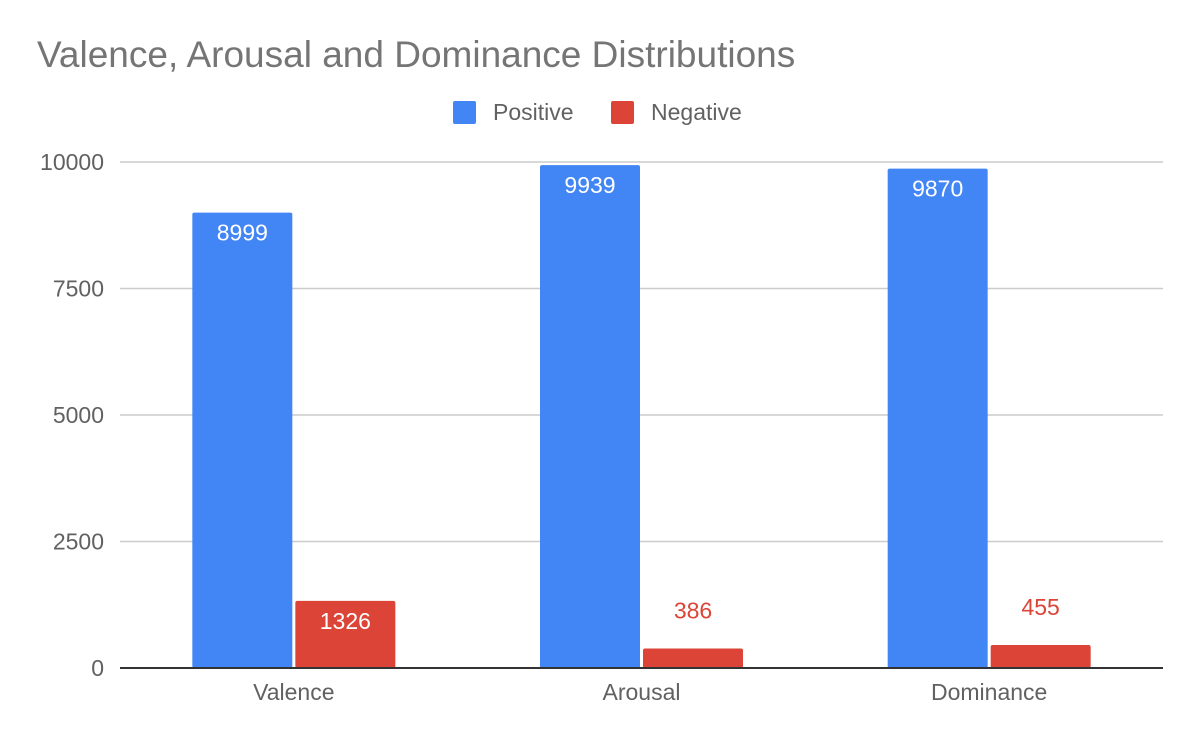 The width and height of the screenshot is (1200, 742). Describe the element at coordinates (242, 440) in the screenshot. I see `bar-positive-valence` at that location.